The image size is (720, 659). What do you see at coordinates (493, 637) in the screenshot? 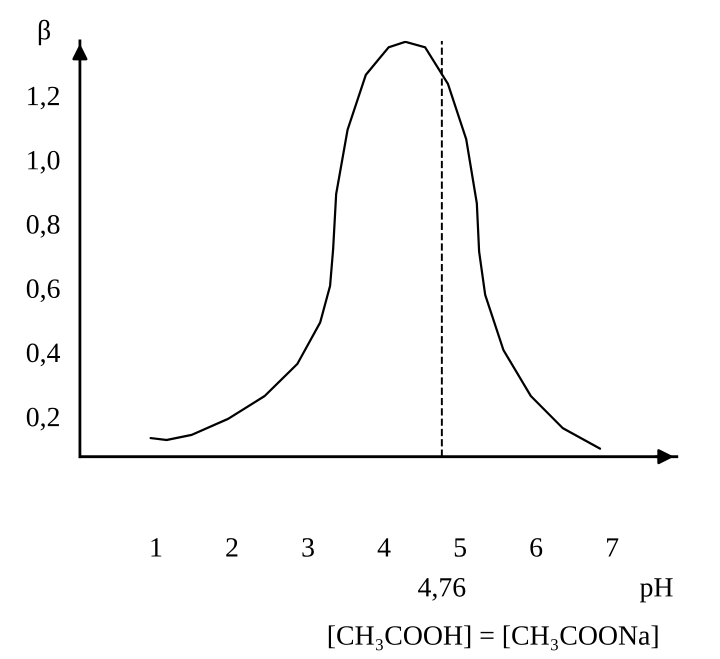
I see `text: [CH₃COOH] = [CH₃COONa]` at bounding box center [493, 637].